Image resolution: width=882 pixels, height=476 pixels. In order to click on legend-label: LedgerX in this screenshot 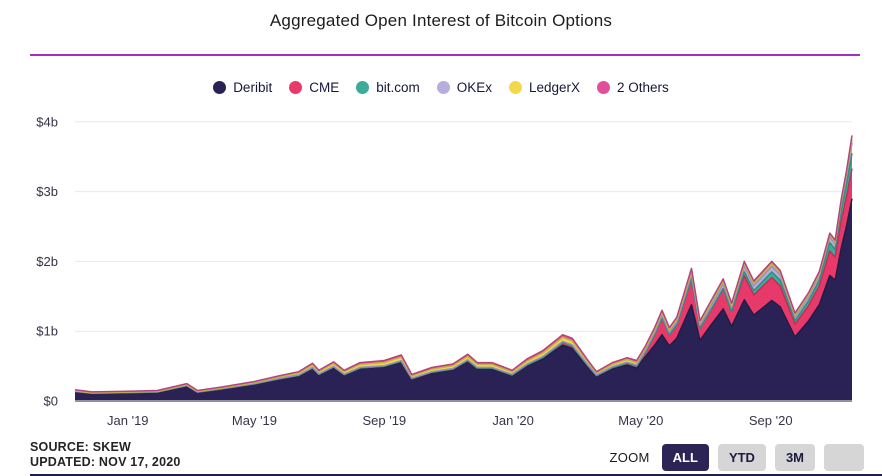, I will do `click(554, 87)`.